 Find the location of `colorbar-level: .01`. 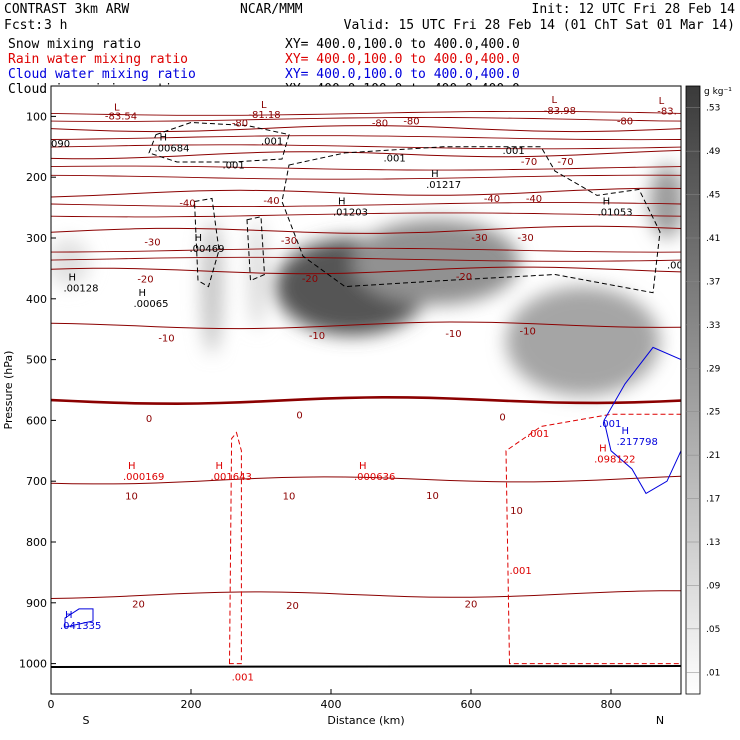

colorbar-level: .01 is located at coordinates (713, 673).